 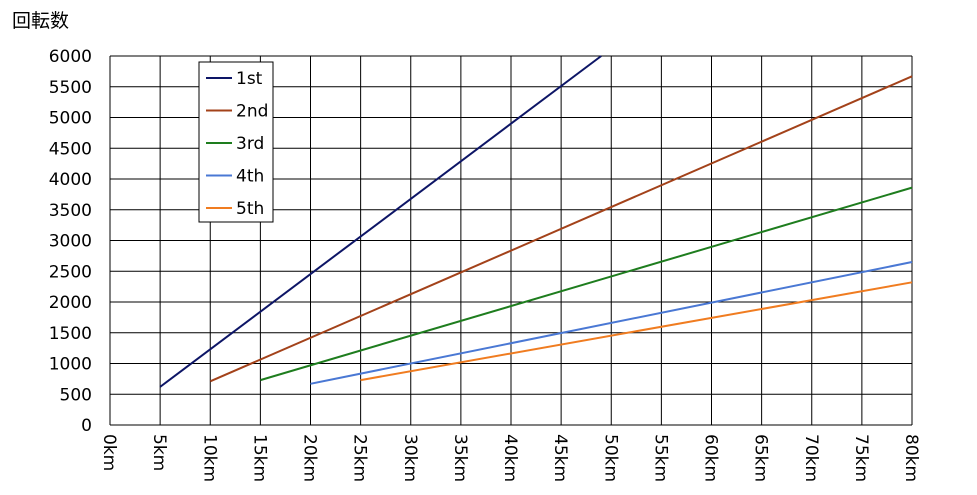 What do you see at coordinates (109, 452) in the screenshot?
I see `x-tick-label: 0km` at bounding box center [109, 452].